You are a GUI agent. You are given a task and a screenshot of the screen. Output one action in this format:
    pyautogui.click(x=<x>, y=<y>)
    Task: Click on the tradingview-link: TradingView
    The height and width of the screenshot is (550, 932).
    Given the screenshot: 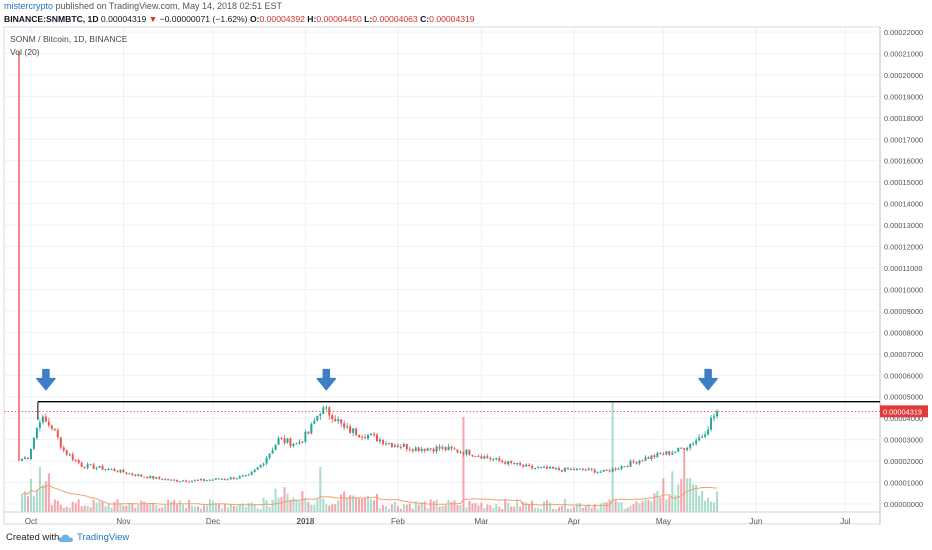 What is the action you would take?
    pyautogui.click(x=103, y=537)
    